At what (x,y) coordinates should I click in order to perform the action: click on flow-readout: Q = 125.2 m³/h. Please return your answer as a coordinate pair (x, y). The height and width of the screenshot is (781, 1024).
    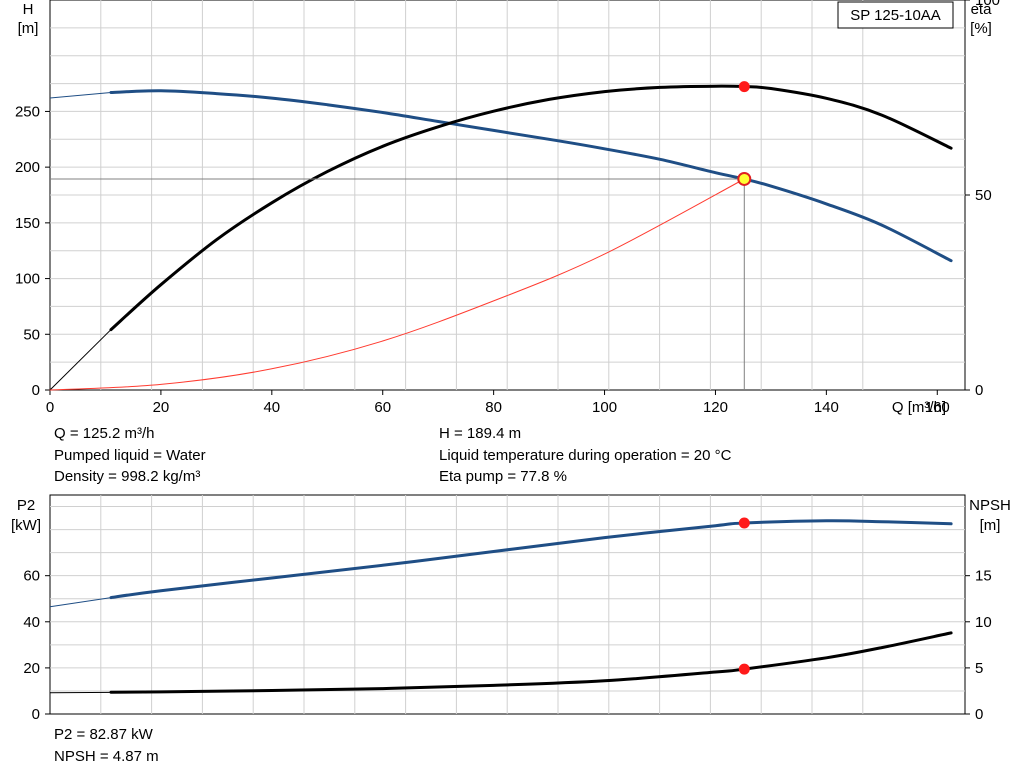
    Looking at the image, I should click on (104, 433).